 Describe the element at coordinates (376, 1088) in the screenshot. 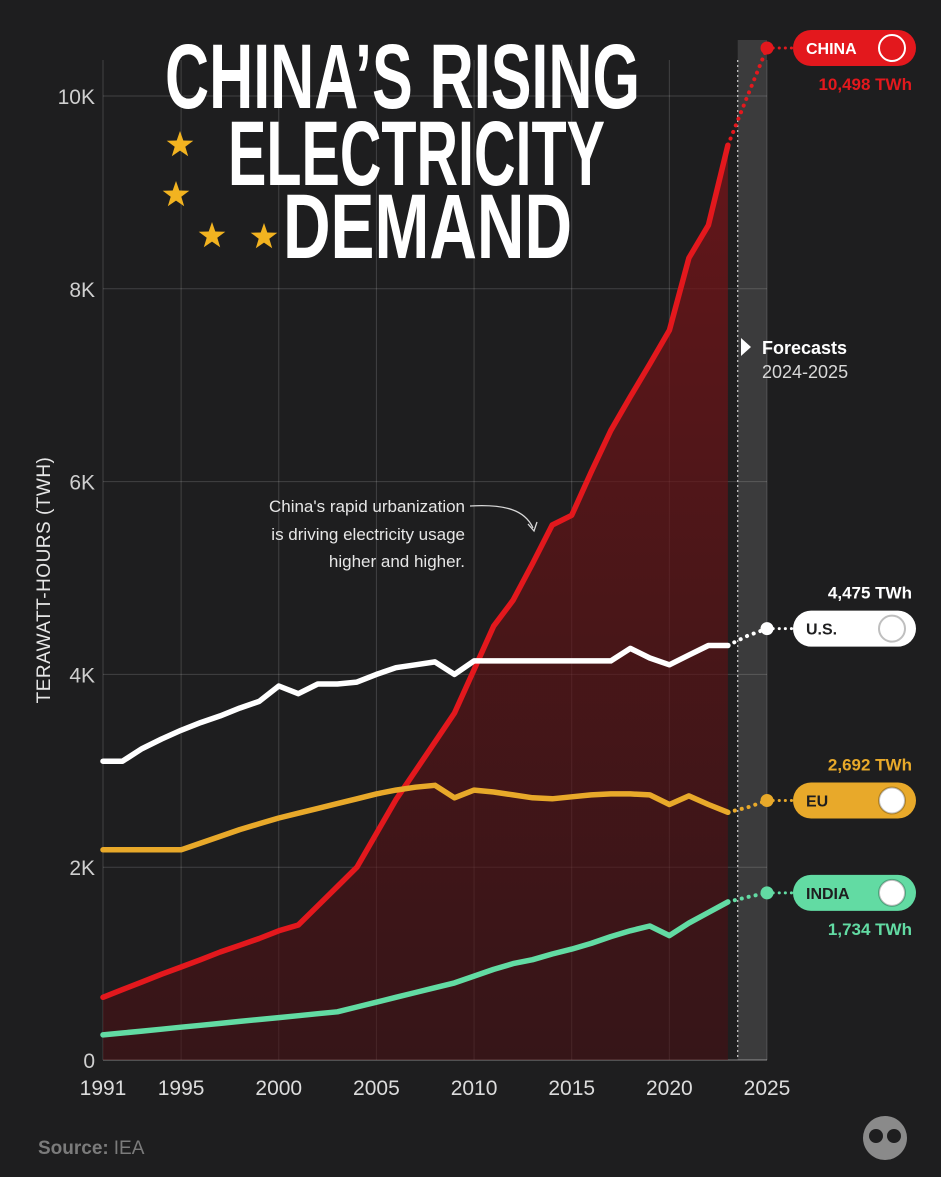

I see `x-tick-label: 2005` at that location.